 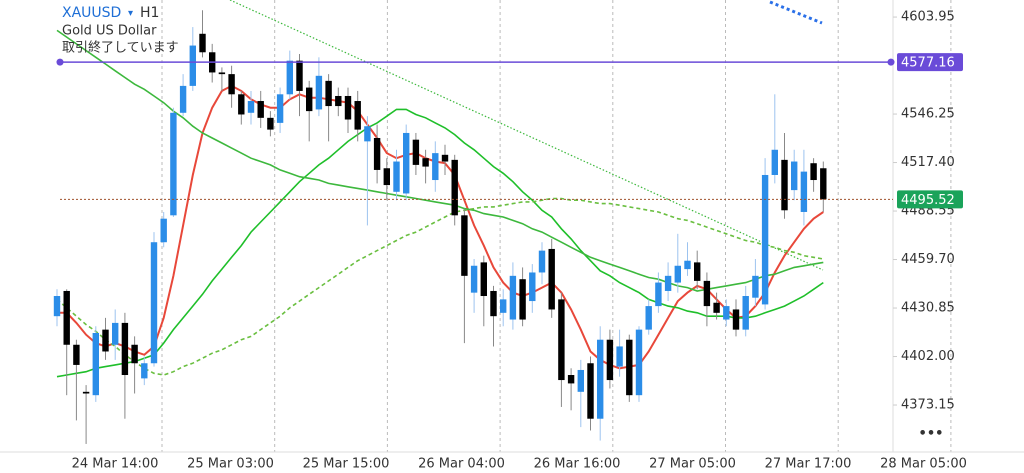 What do you see at coordinates (931, 434) in the screenshot?
I see `menu-button: •••` at bounding box center [931, 434].